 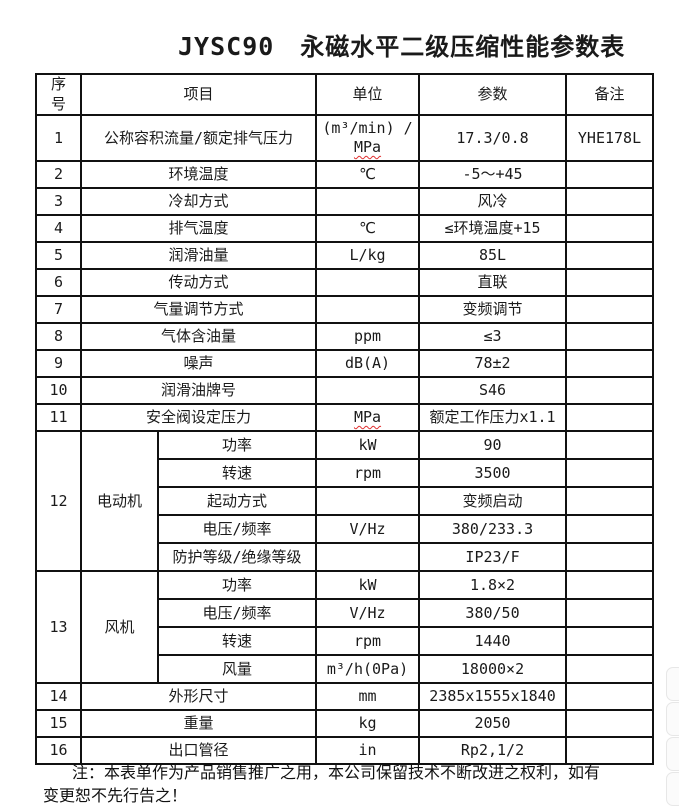 I want to click on item-cell: 转速, so click(x=237, y=641).